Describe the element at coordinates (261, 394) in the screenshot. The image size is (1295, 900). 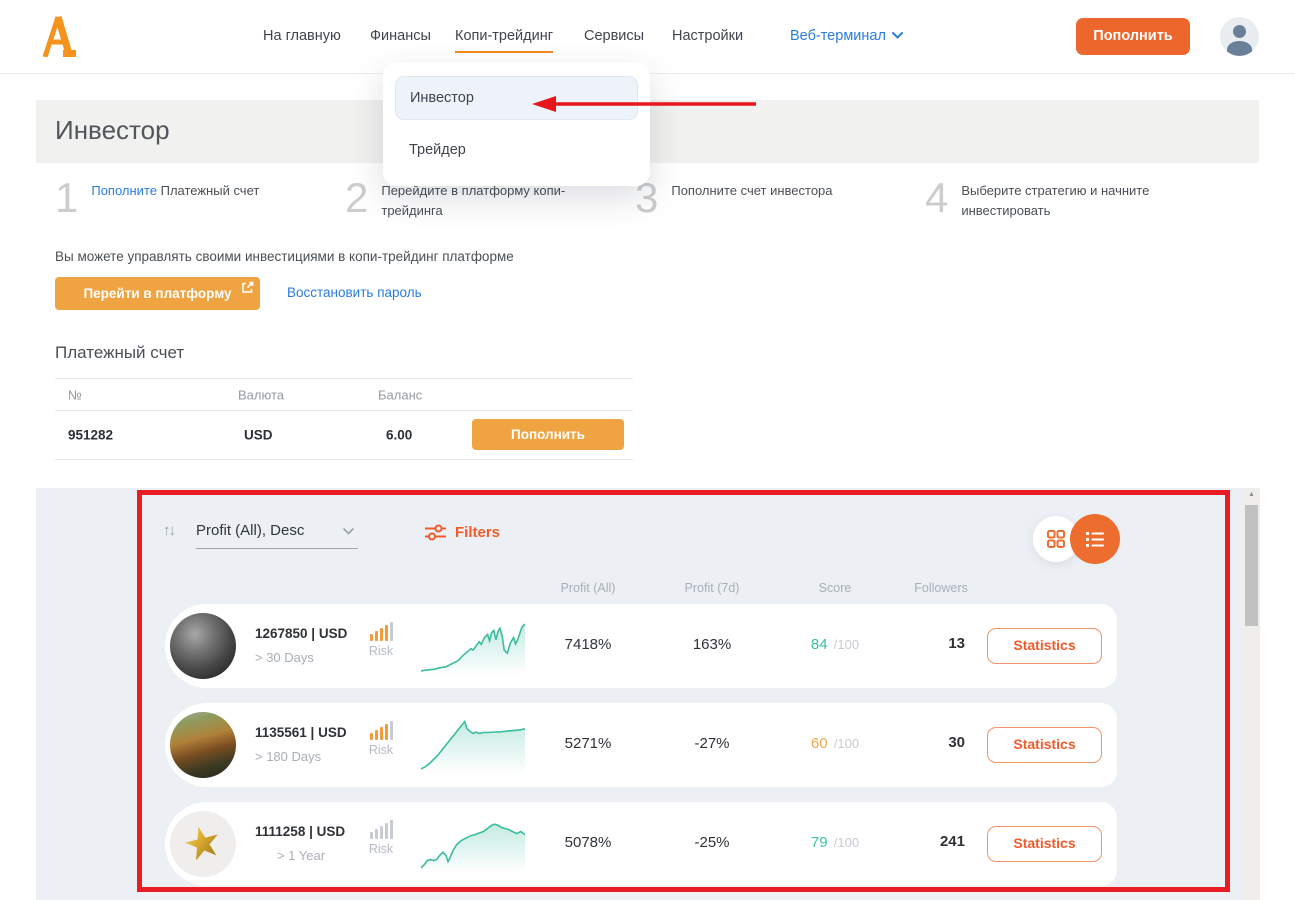
I see `col-currency: Валюта` at that location.